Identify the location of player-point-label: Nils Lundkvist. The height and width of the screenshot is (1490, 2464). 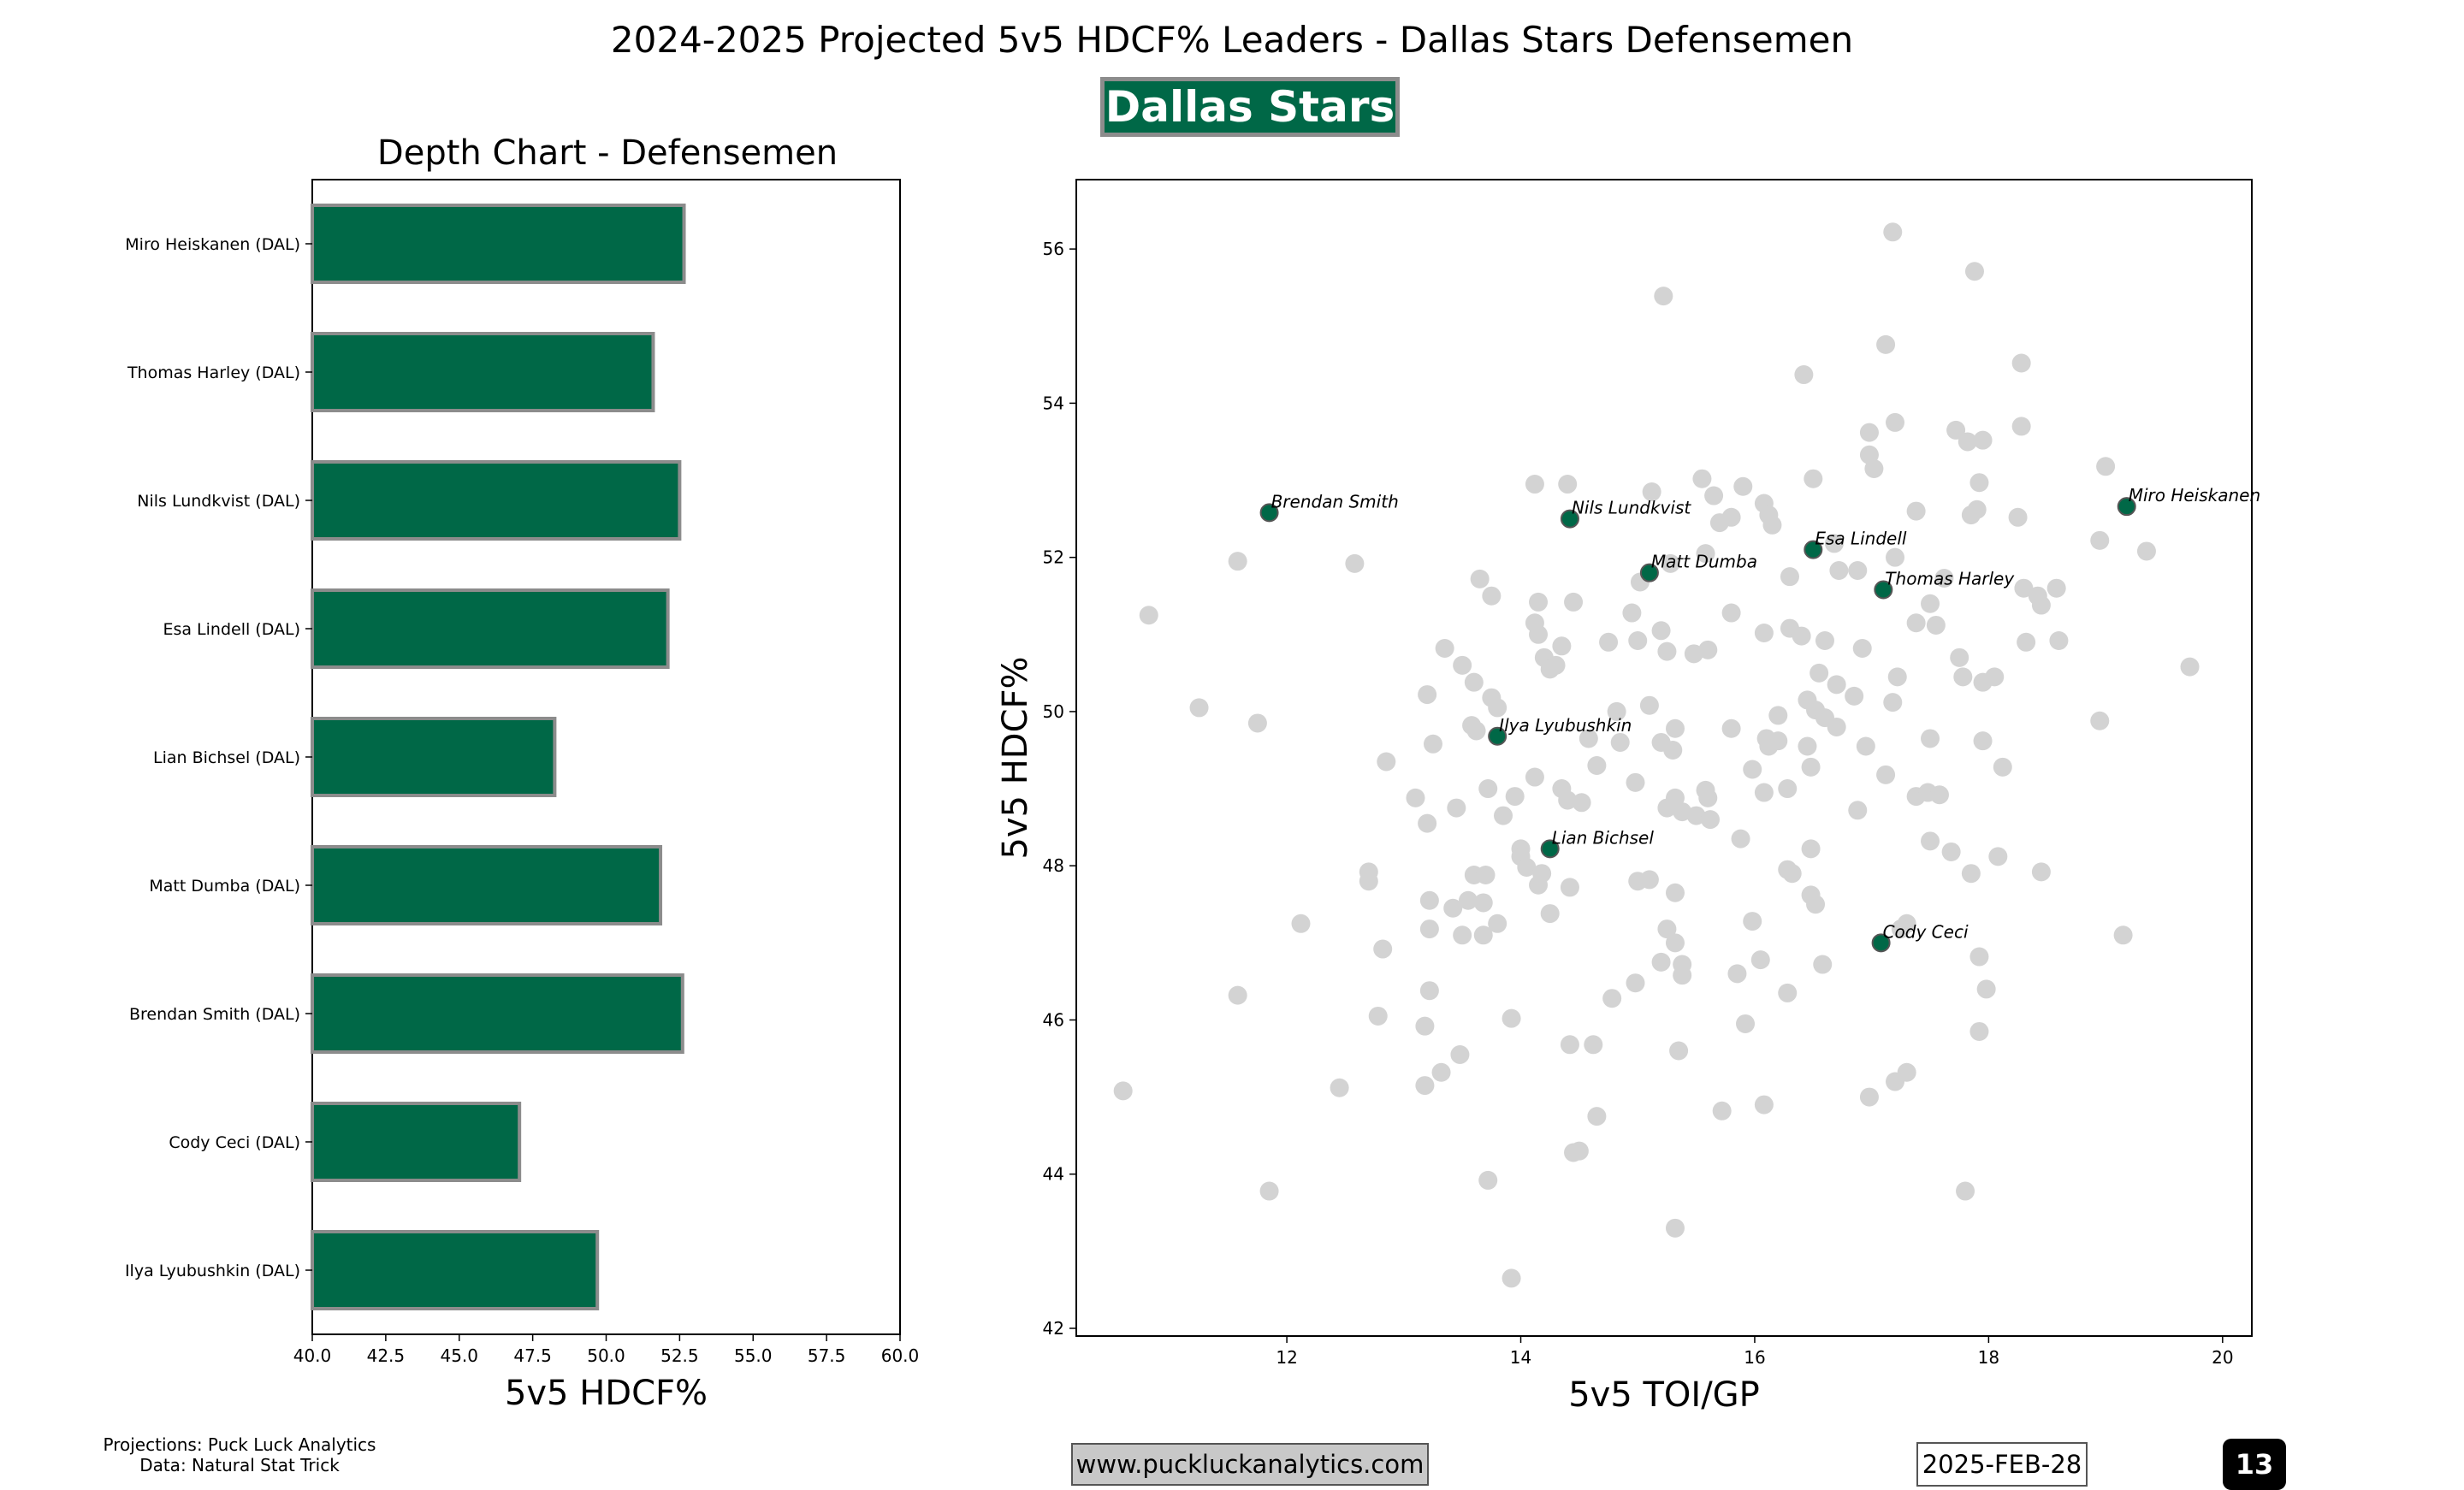
(1631, 508).